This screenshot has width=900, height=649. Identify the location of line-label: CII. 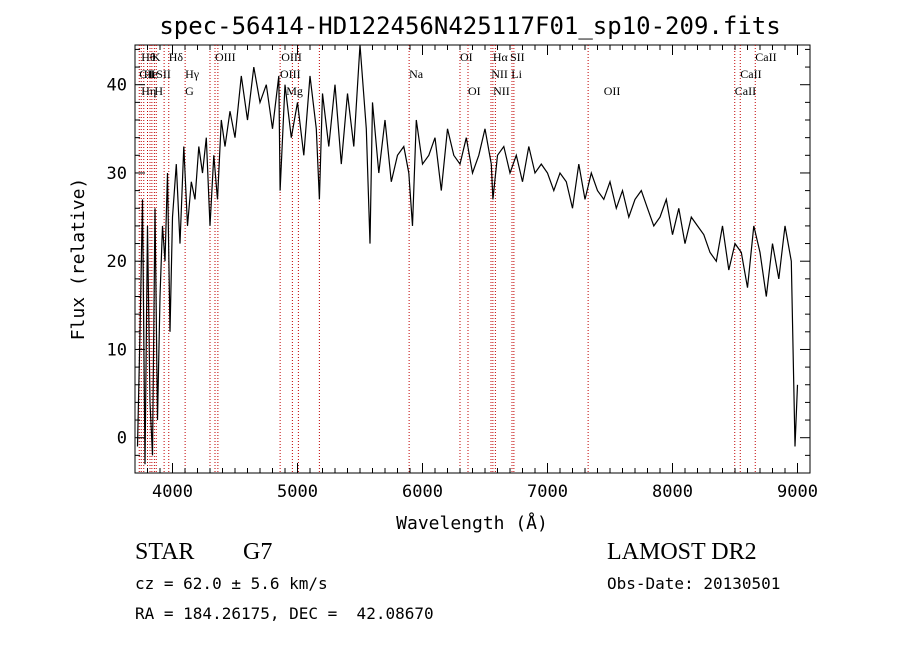
(147, 74).